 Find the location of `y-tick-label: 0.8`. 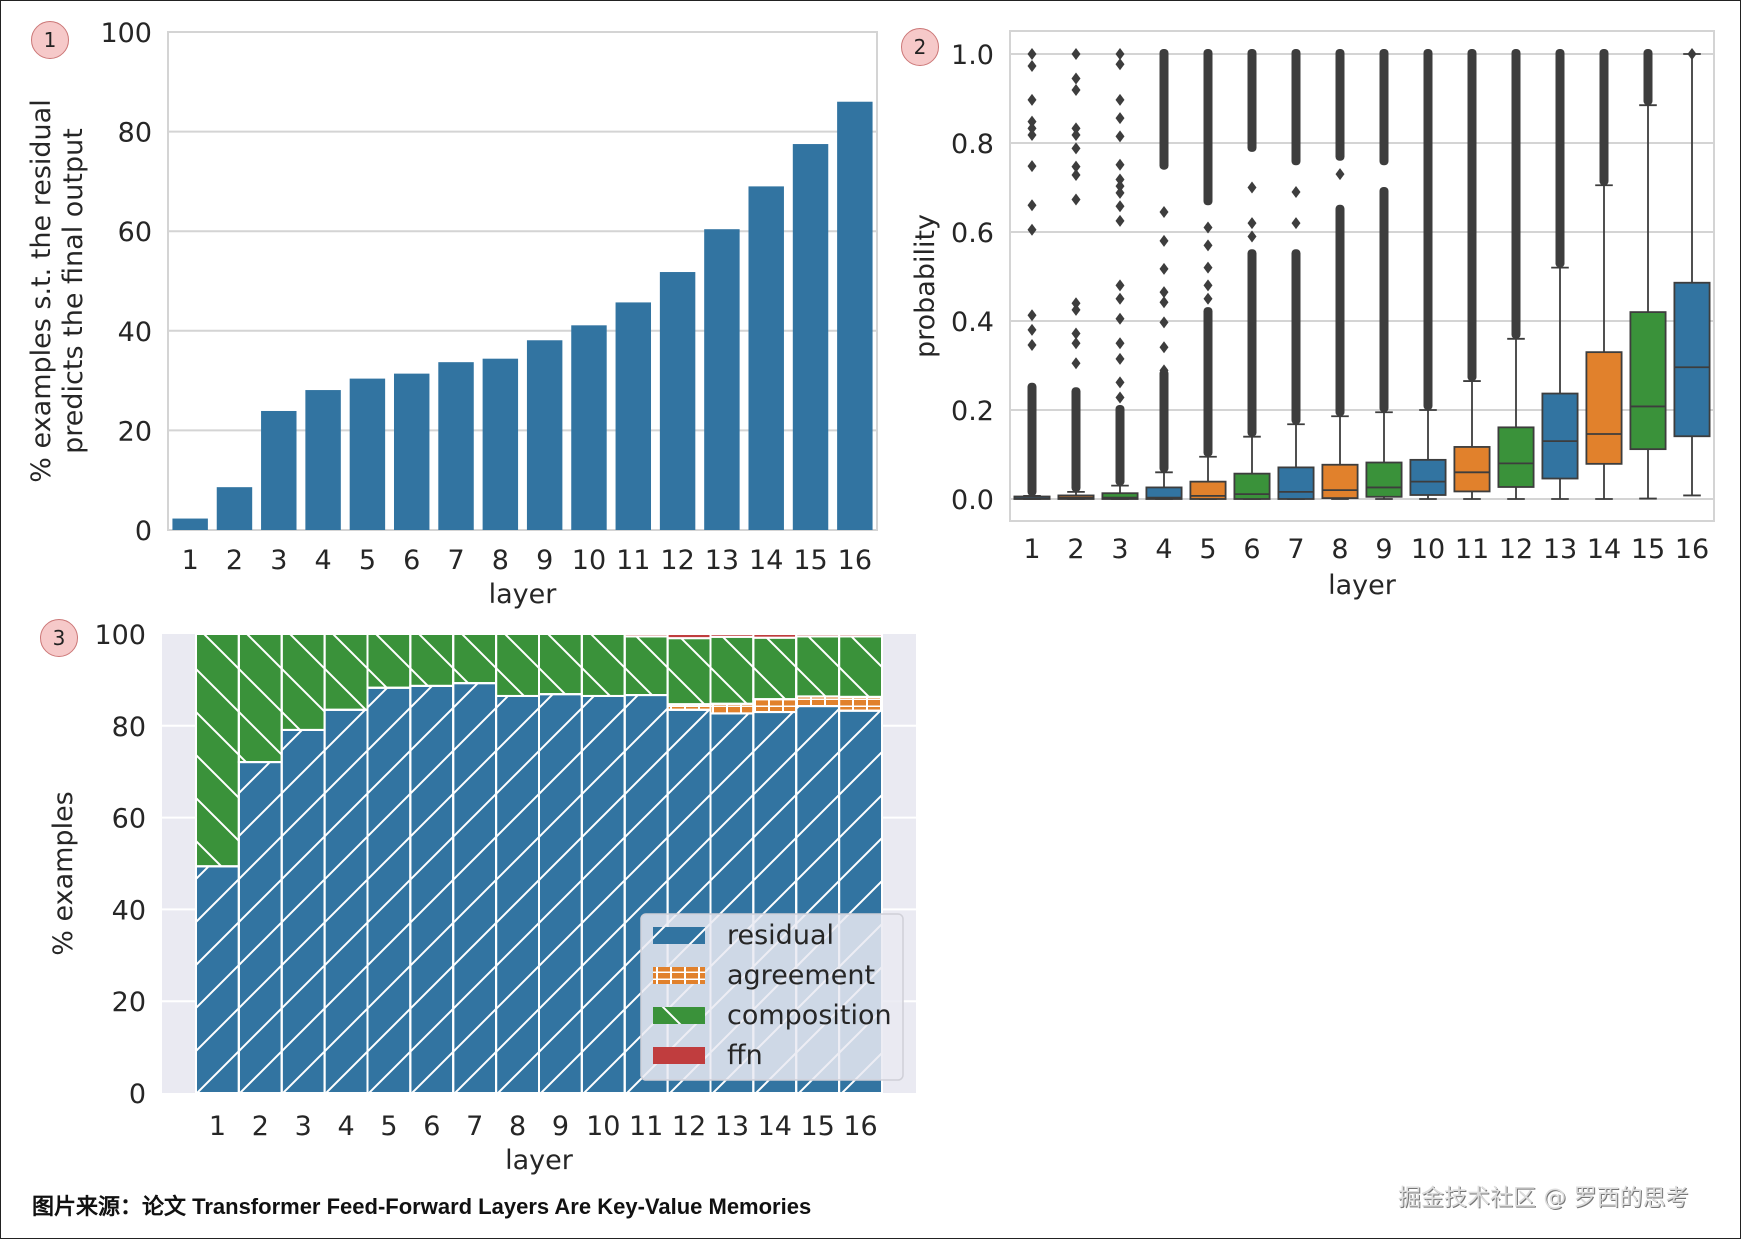

y-tick-label: 0.8 is located at coordinates (972, 144).